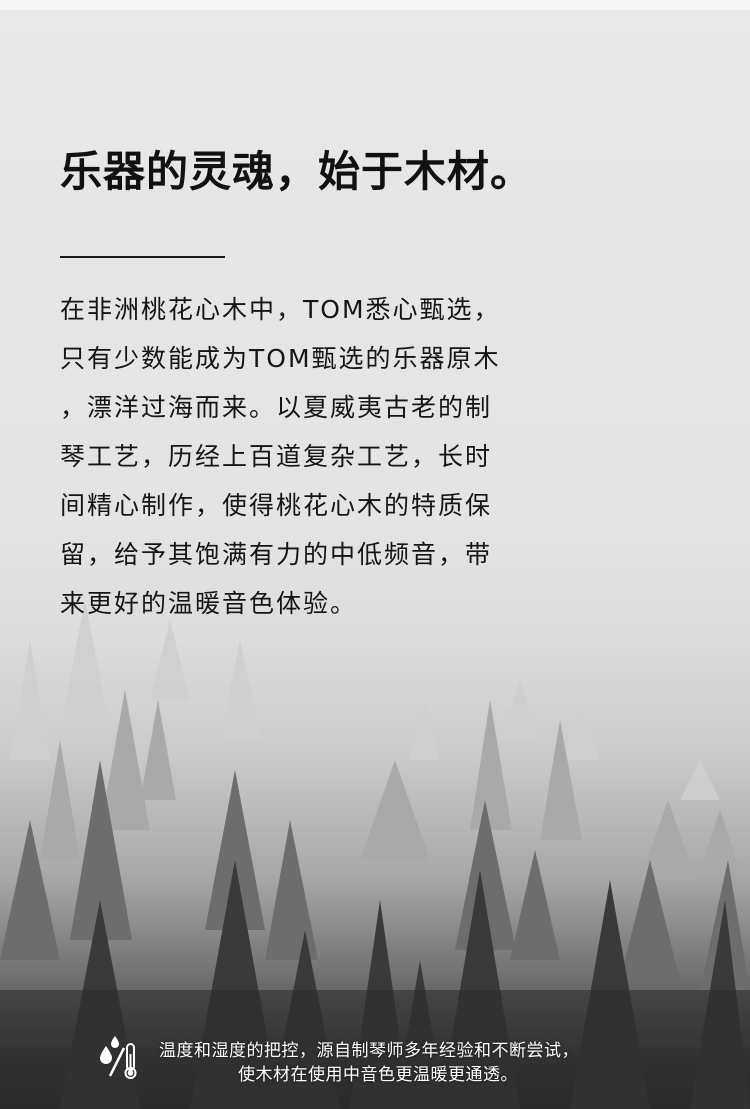 Image resolution: width=750 pixels, height=1109 pixels. I want to click on climate-note-line: 使木材在使用中音色更温暖更通透。, so click(378, 1075).